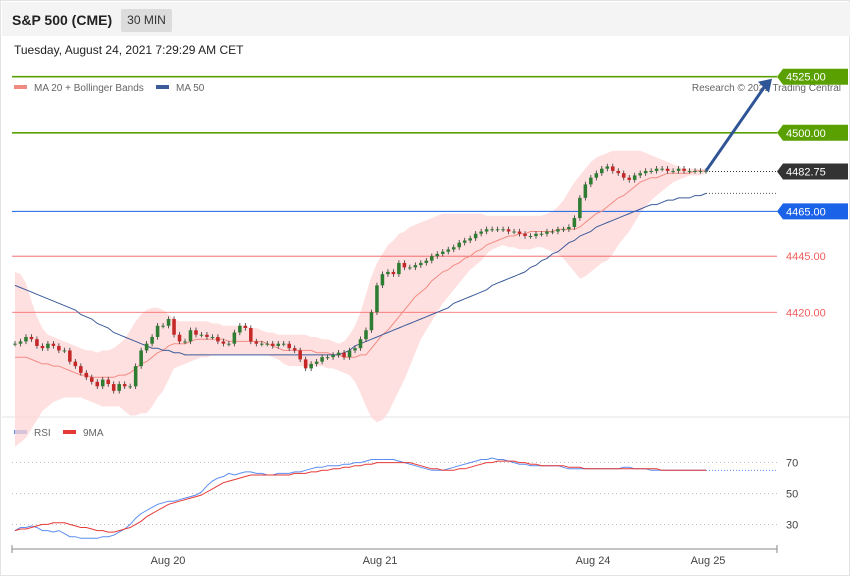 The height and width of the screenshot is (577, 850). I want to click on level-label-4420.00: 4420.00, so click(806, 313).